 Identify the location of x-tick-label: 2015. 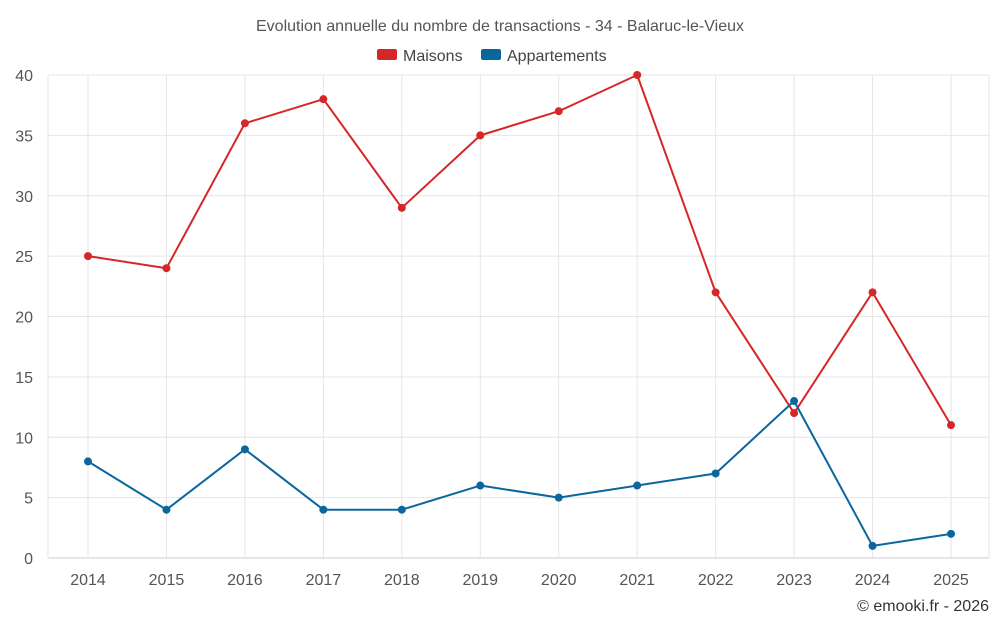
(167, 580).